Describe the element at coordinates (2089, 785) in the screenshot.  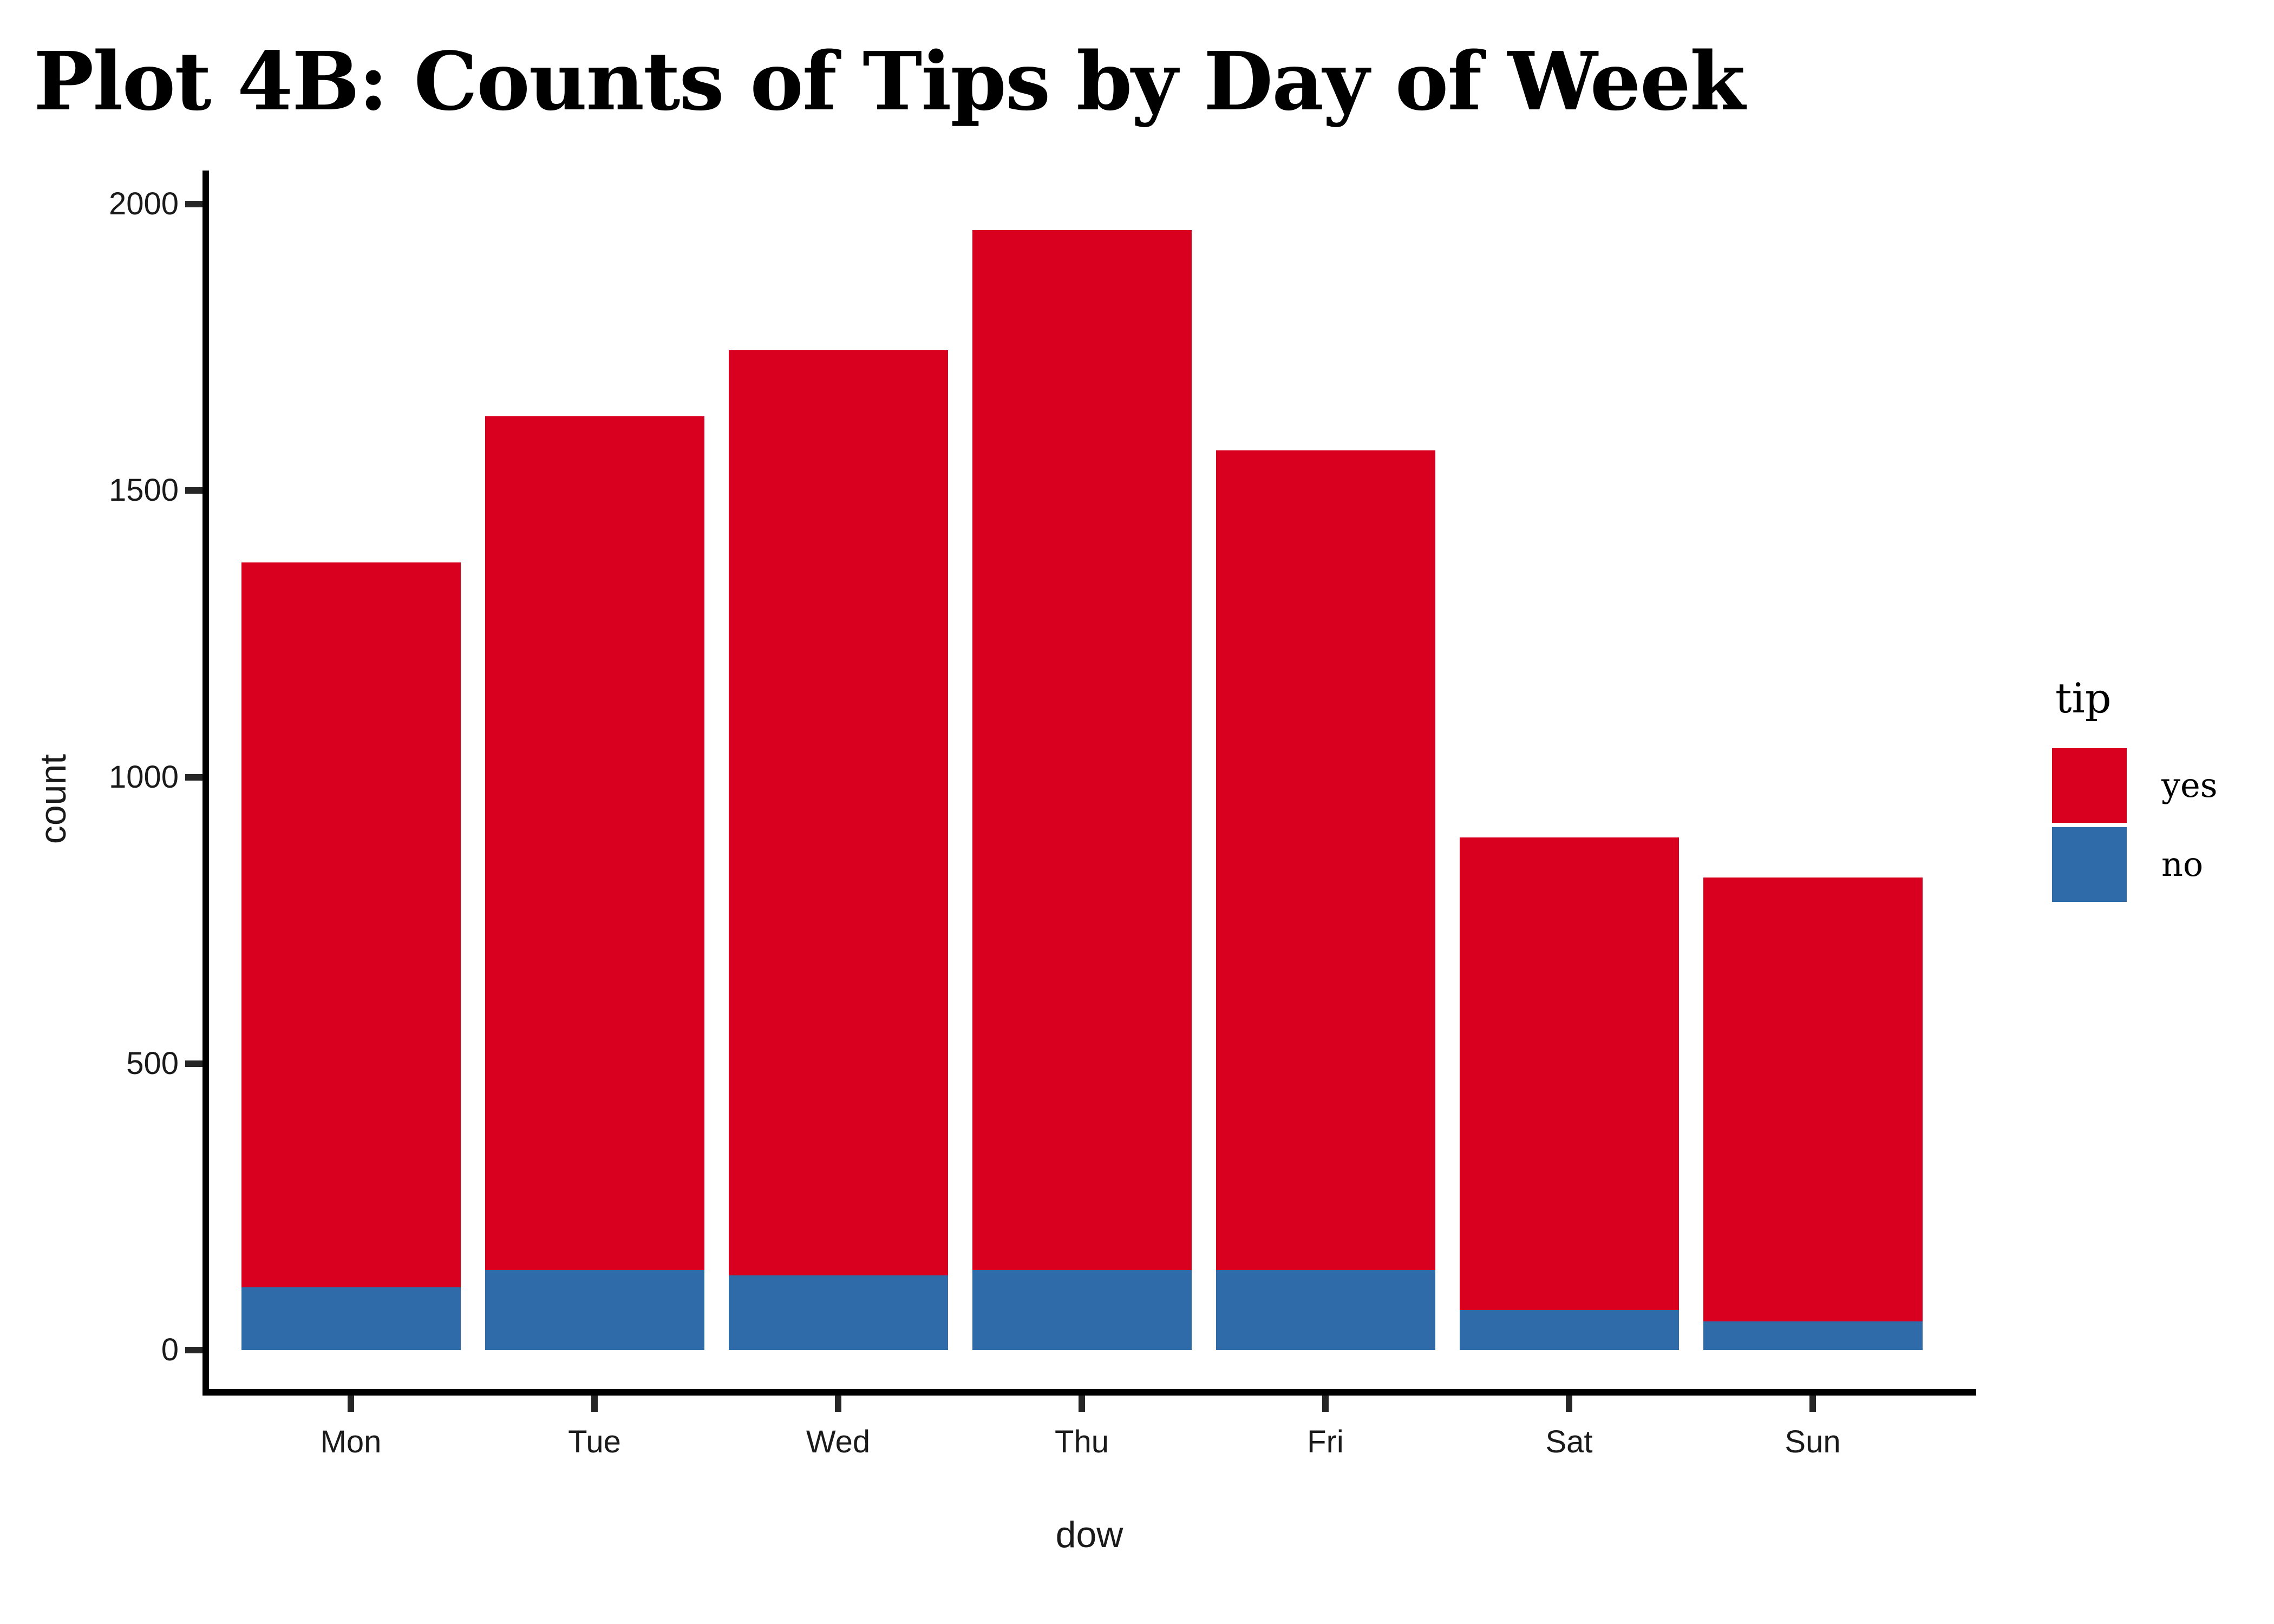
I see `legend-swatch-yes` at that location.